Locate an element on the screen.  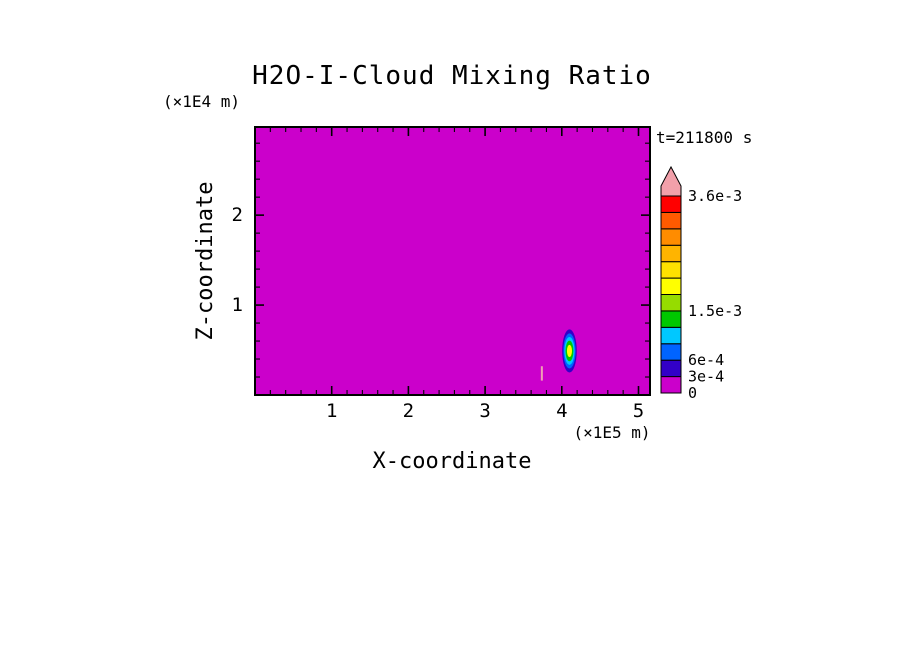
x-tick-label: 1 is located at coordinates (331, 411).